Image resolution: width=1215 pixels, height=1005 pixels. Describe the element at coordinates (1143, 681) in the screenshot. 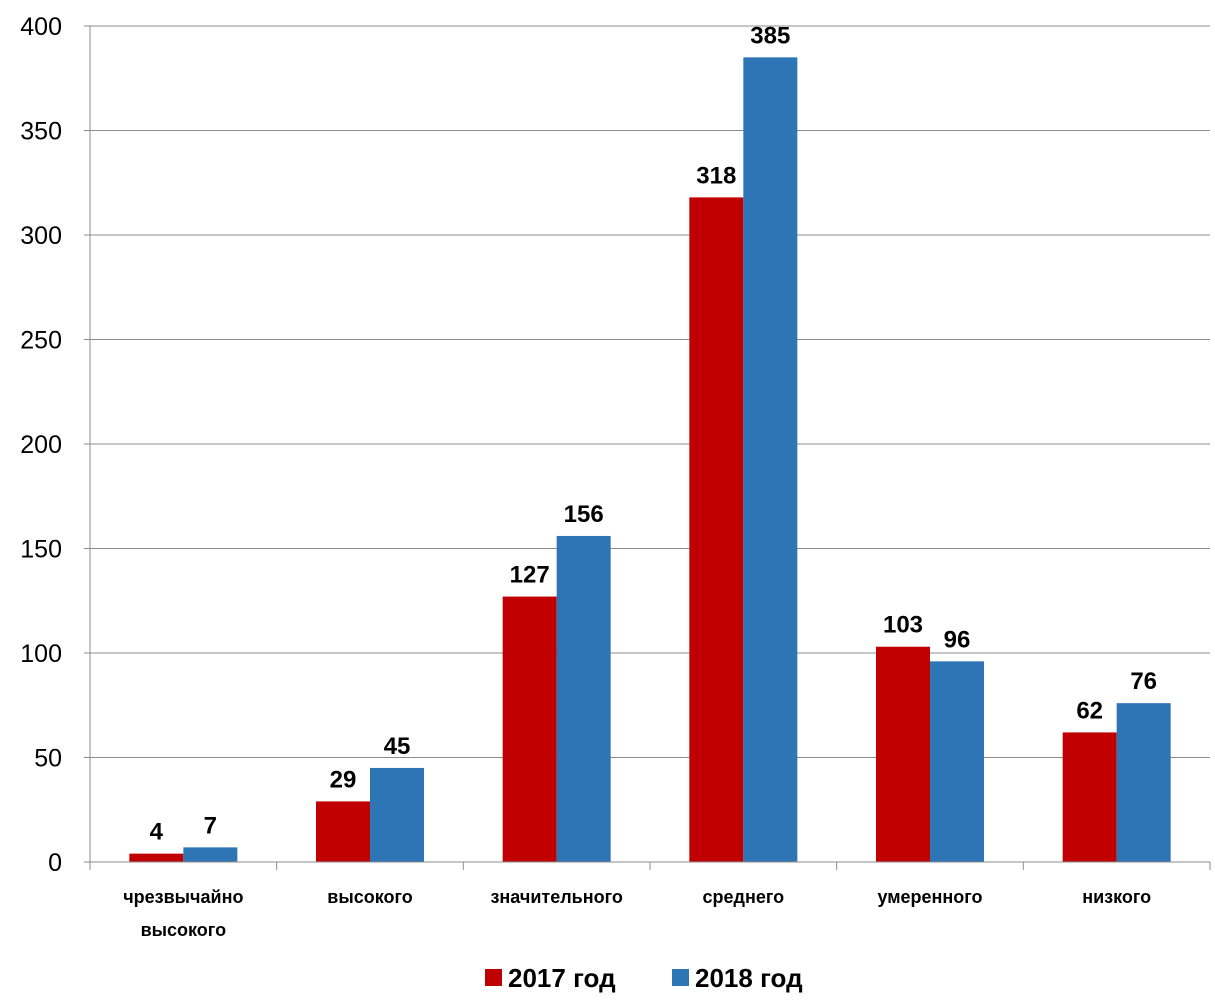

I see `data-label: 76` at that location.